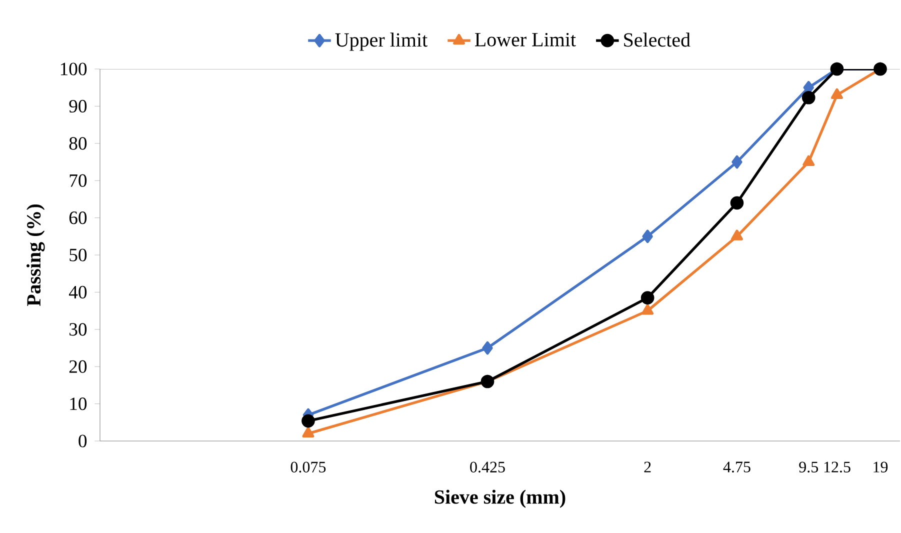 The width and height of the screenshot is (901, 533). I want to click on y-tick-label: 30, so click(78, 329).